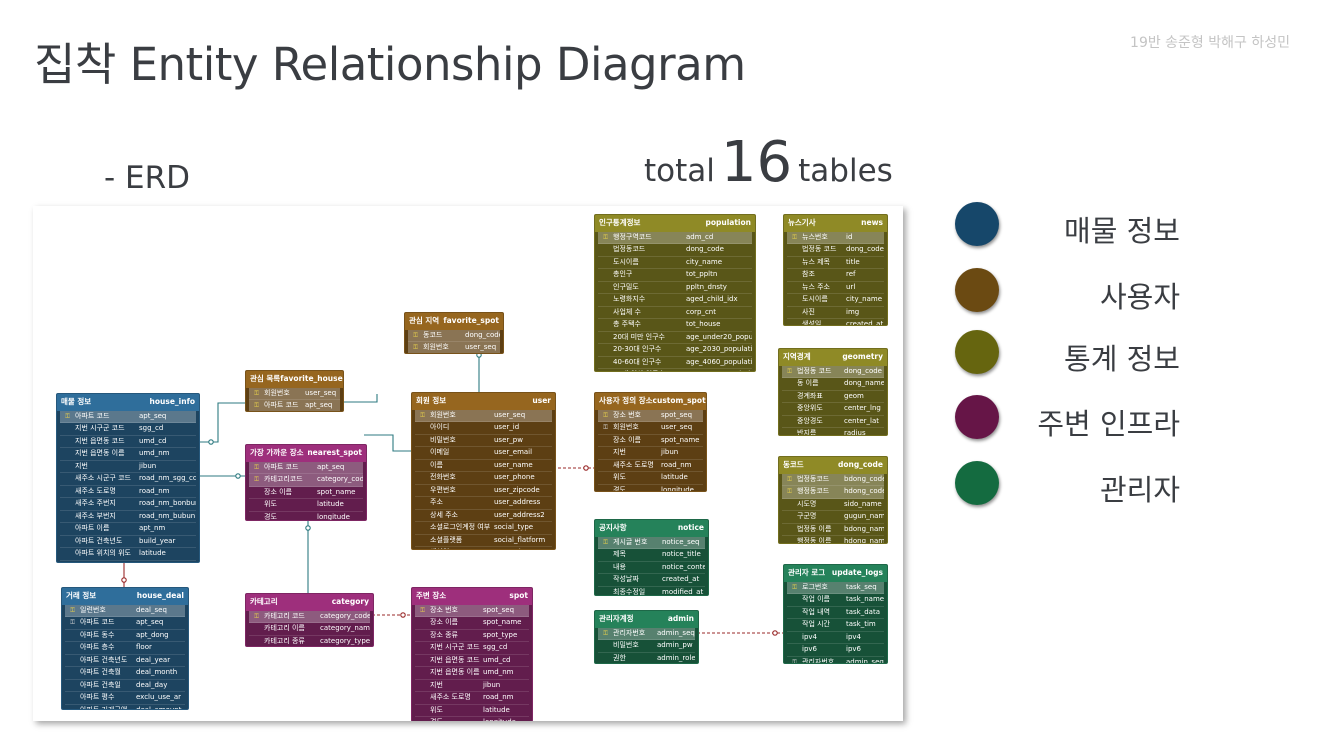 The height and width of the screenshot is (745, 1318). I want to click on table-row: ipv4 ipv4, so click(835, 638).